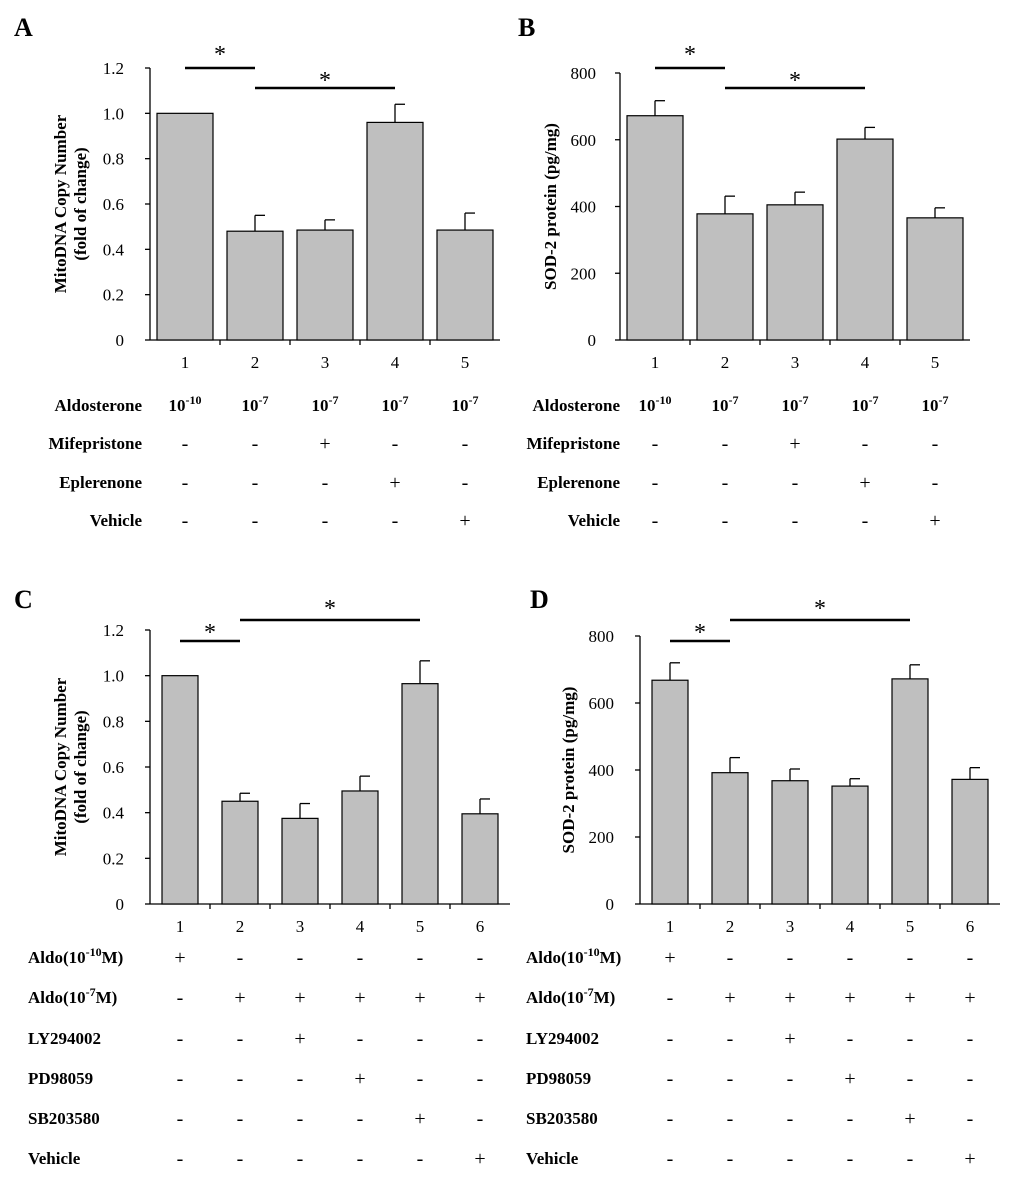  Describe the element at coordinates (602, 703) in the screenshot. I see `y-tick-label: 600` at that location.